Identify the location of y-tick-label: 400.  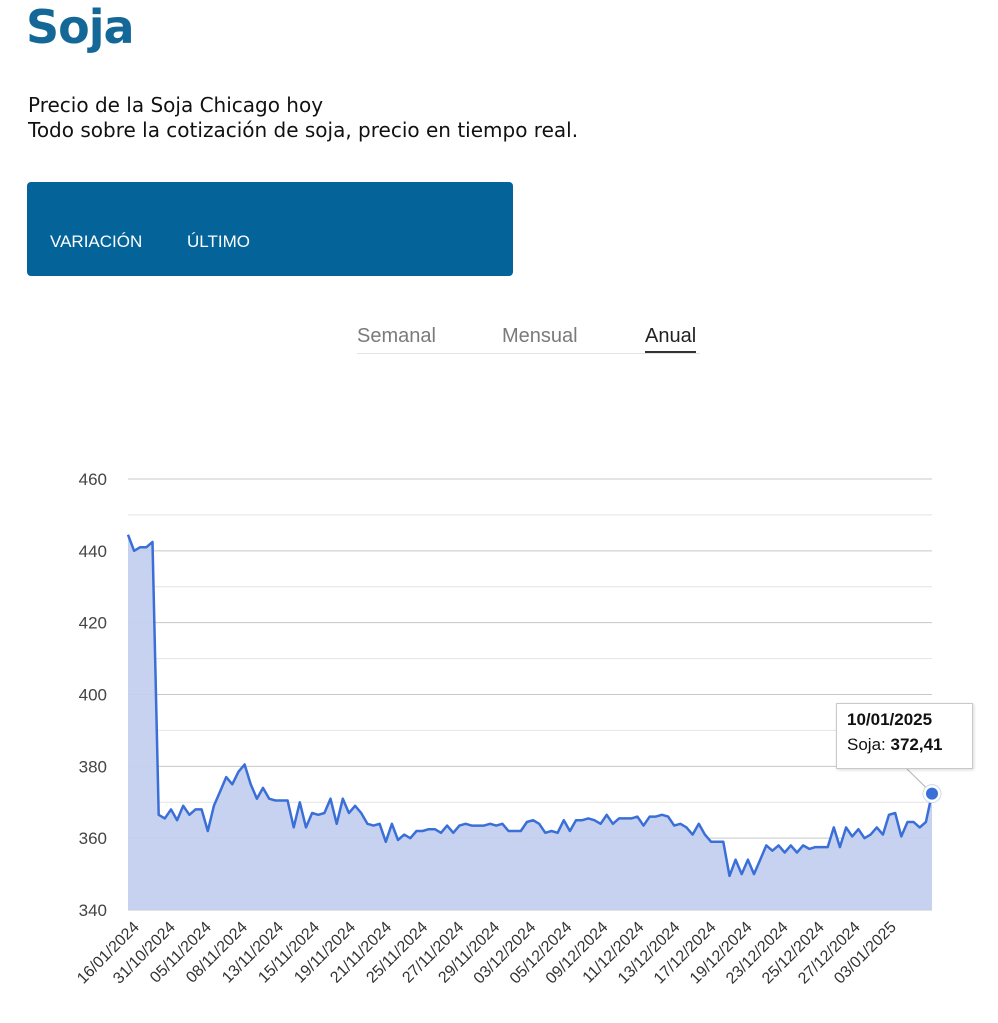
(93, 695).